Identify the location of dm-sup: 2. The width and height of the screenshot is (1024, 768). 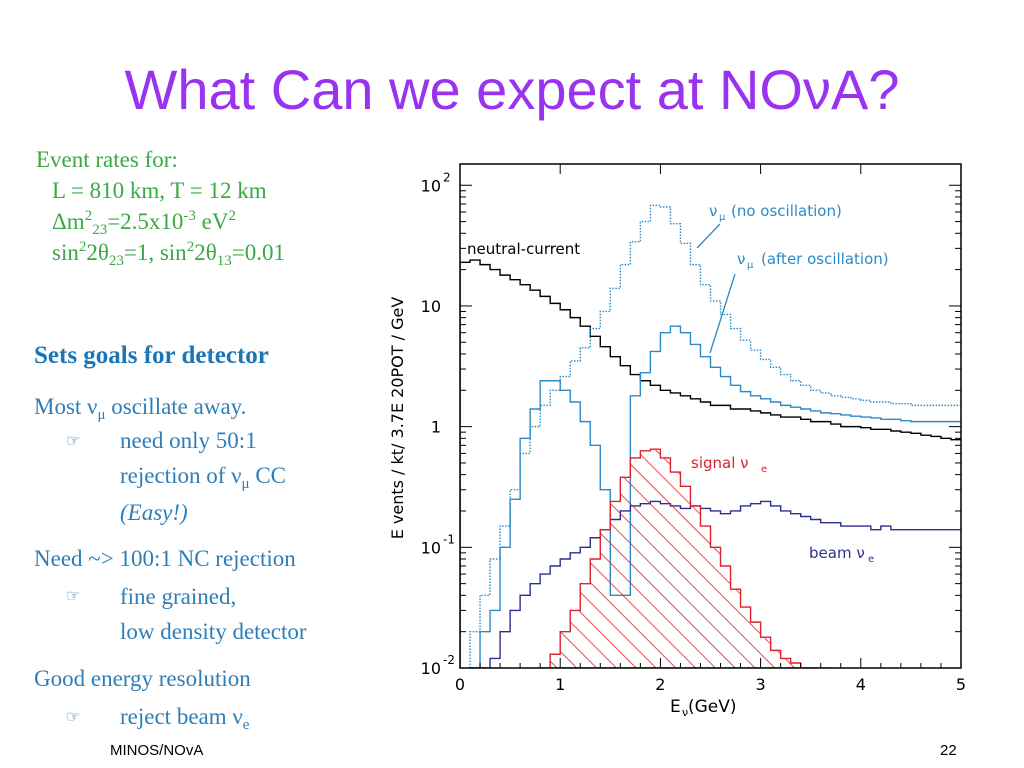
(88, 216).